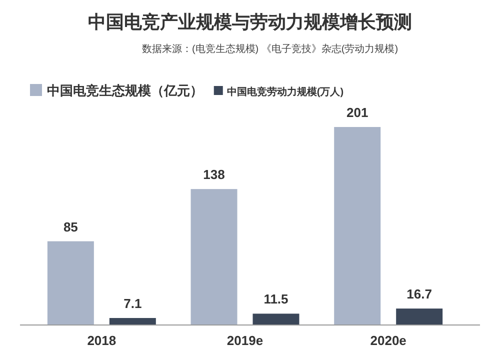  Describe the element at coordinates (357, 112) in the screenshot. I see `data-label: 201` at that location.